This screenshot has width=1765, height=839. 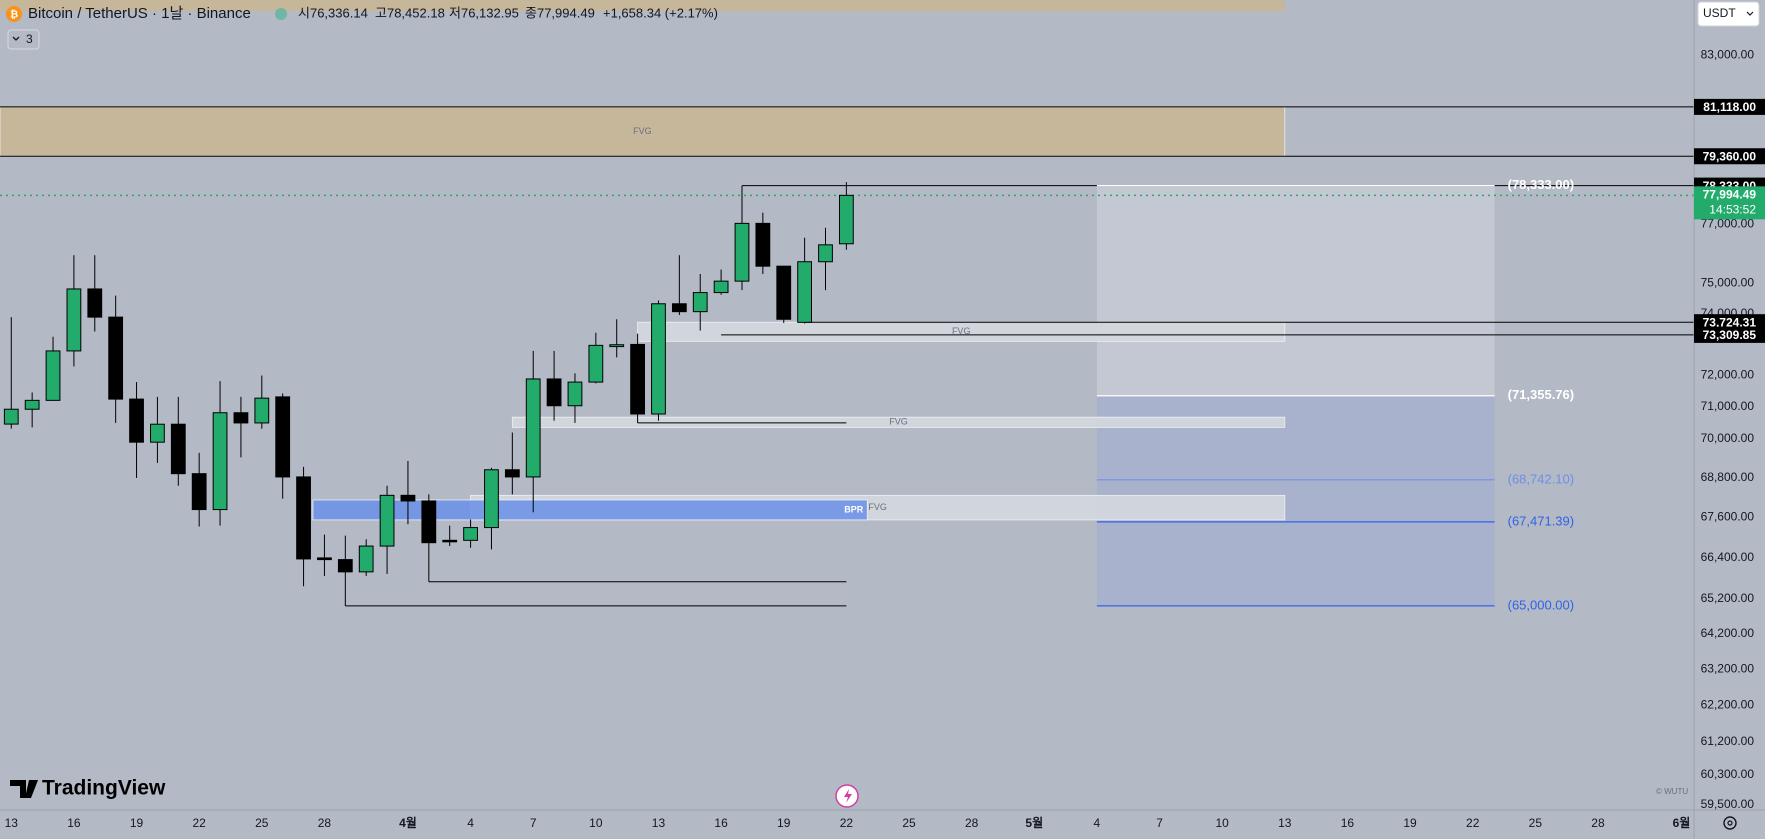 I want to click on price-tag-label: 73,724.31, so click(x=1730, y=322).